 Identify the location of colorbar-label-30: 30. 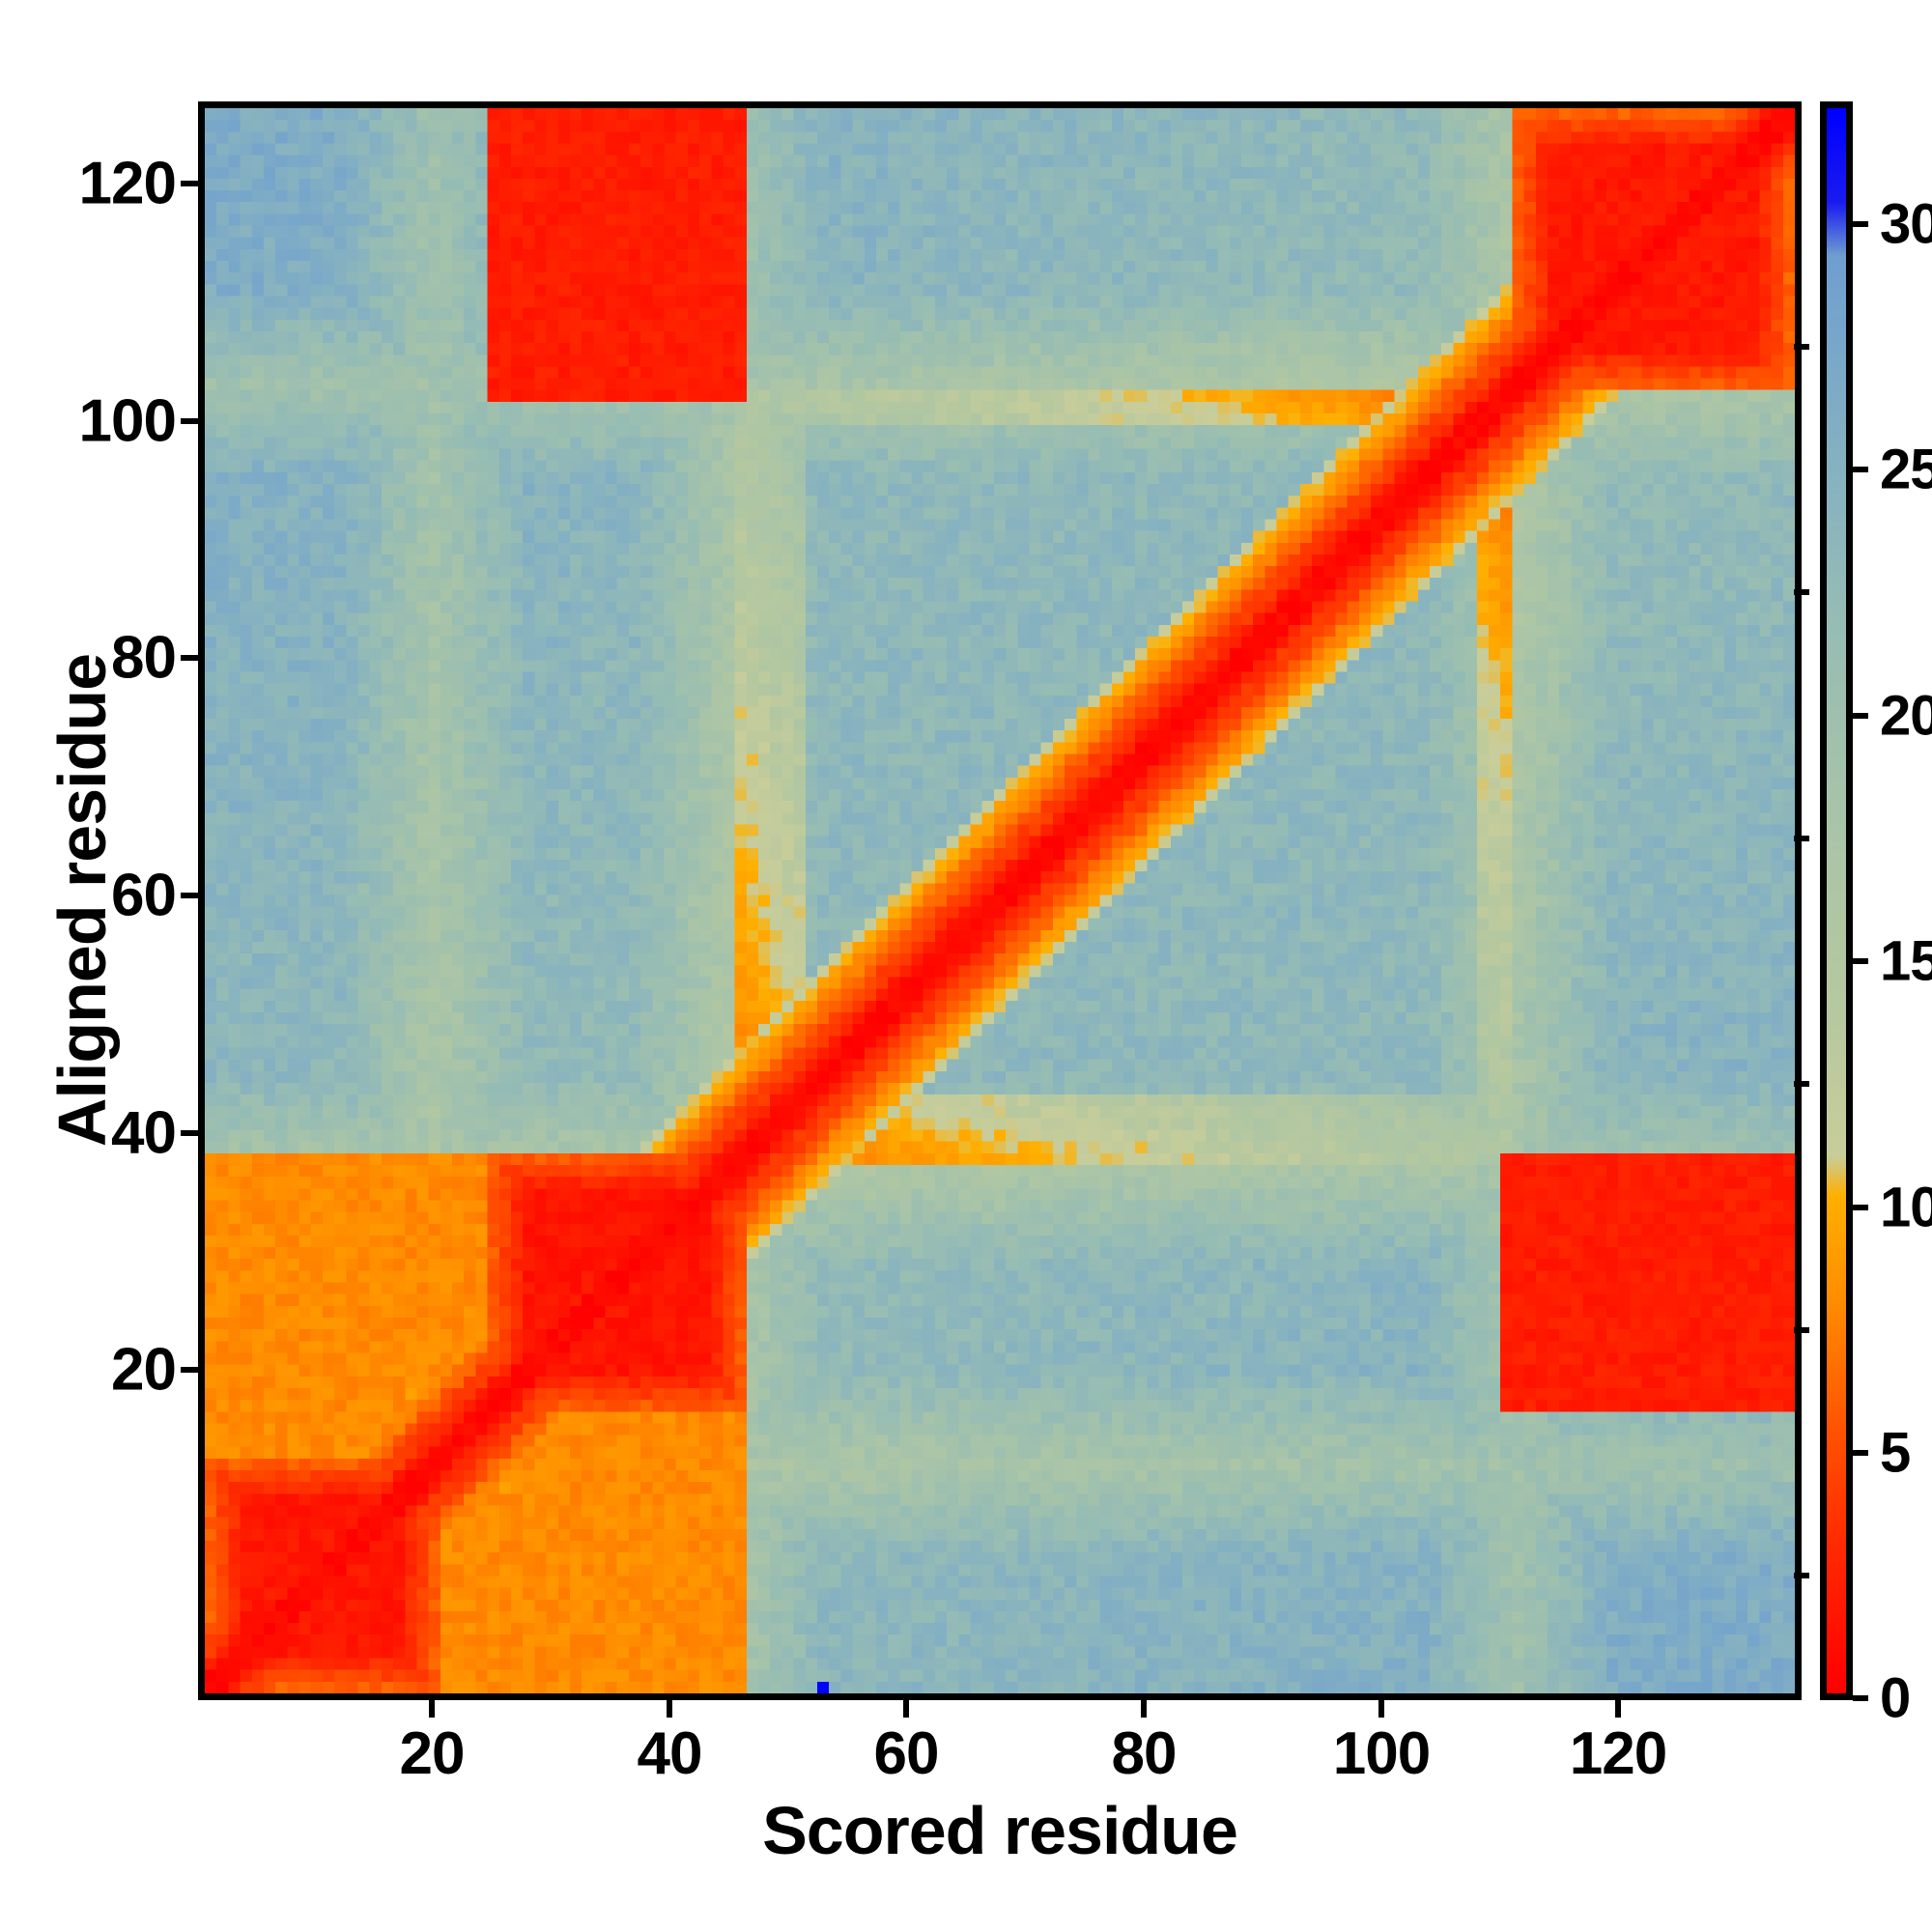
(1906, 224).